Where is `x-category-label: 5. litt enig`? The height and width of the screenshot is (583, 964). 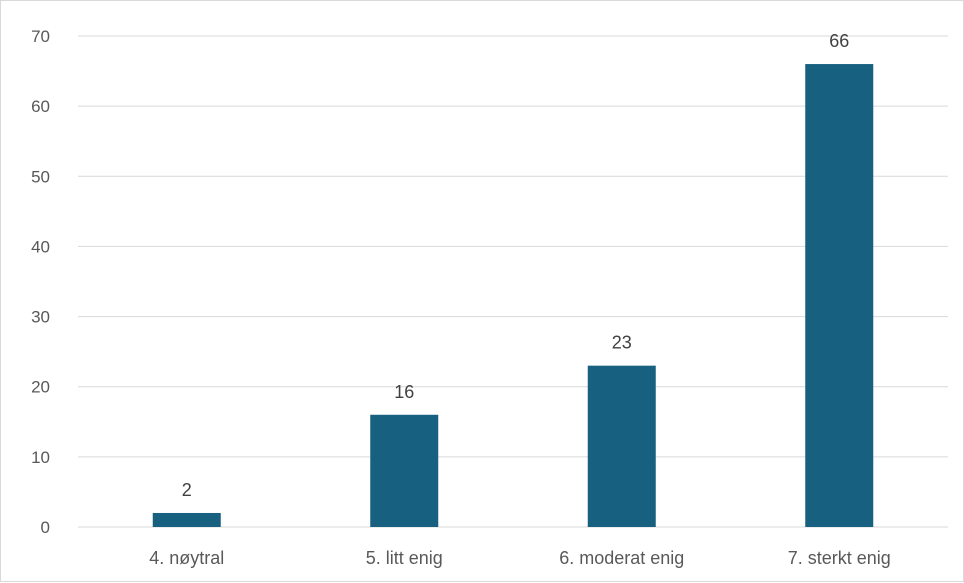
x-category-label: 5. litt enig is located at coordinates (404, 558).